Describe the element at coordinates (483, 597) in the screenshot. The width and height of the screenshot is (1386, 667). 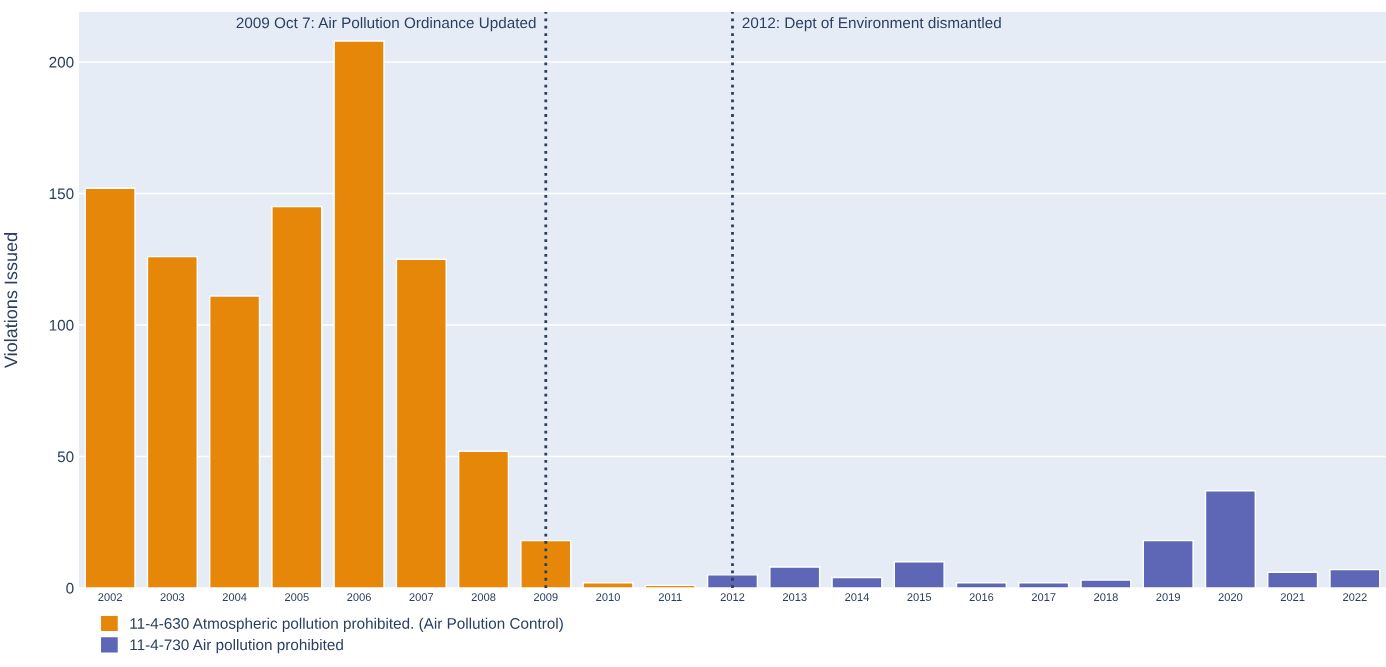
I see `x-tick-label: 2008` at that location.